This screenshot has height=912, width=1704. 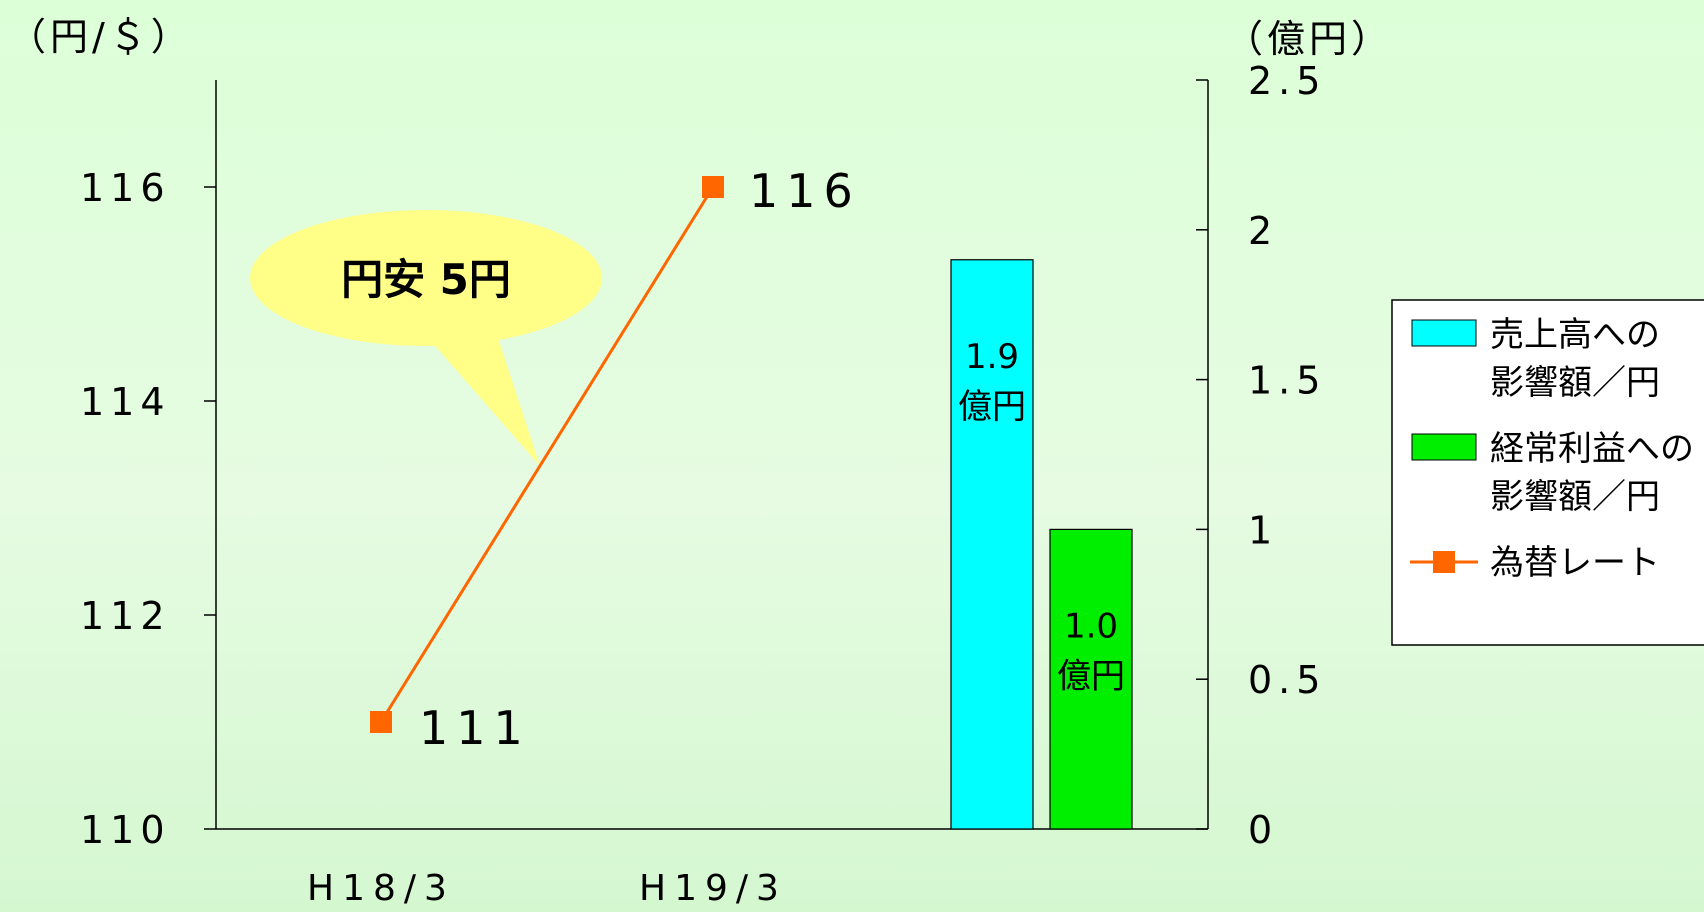 What do you see at coordinates (1287, 680) in the screenshot?
I see `right-tick-label: 0.5` at bounding box center [1287, 680].